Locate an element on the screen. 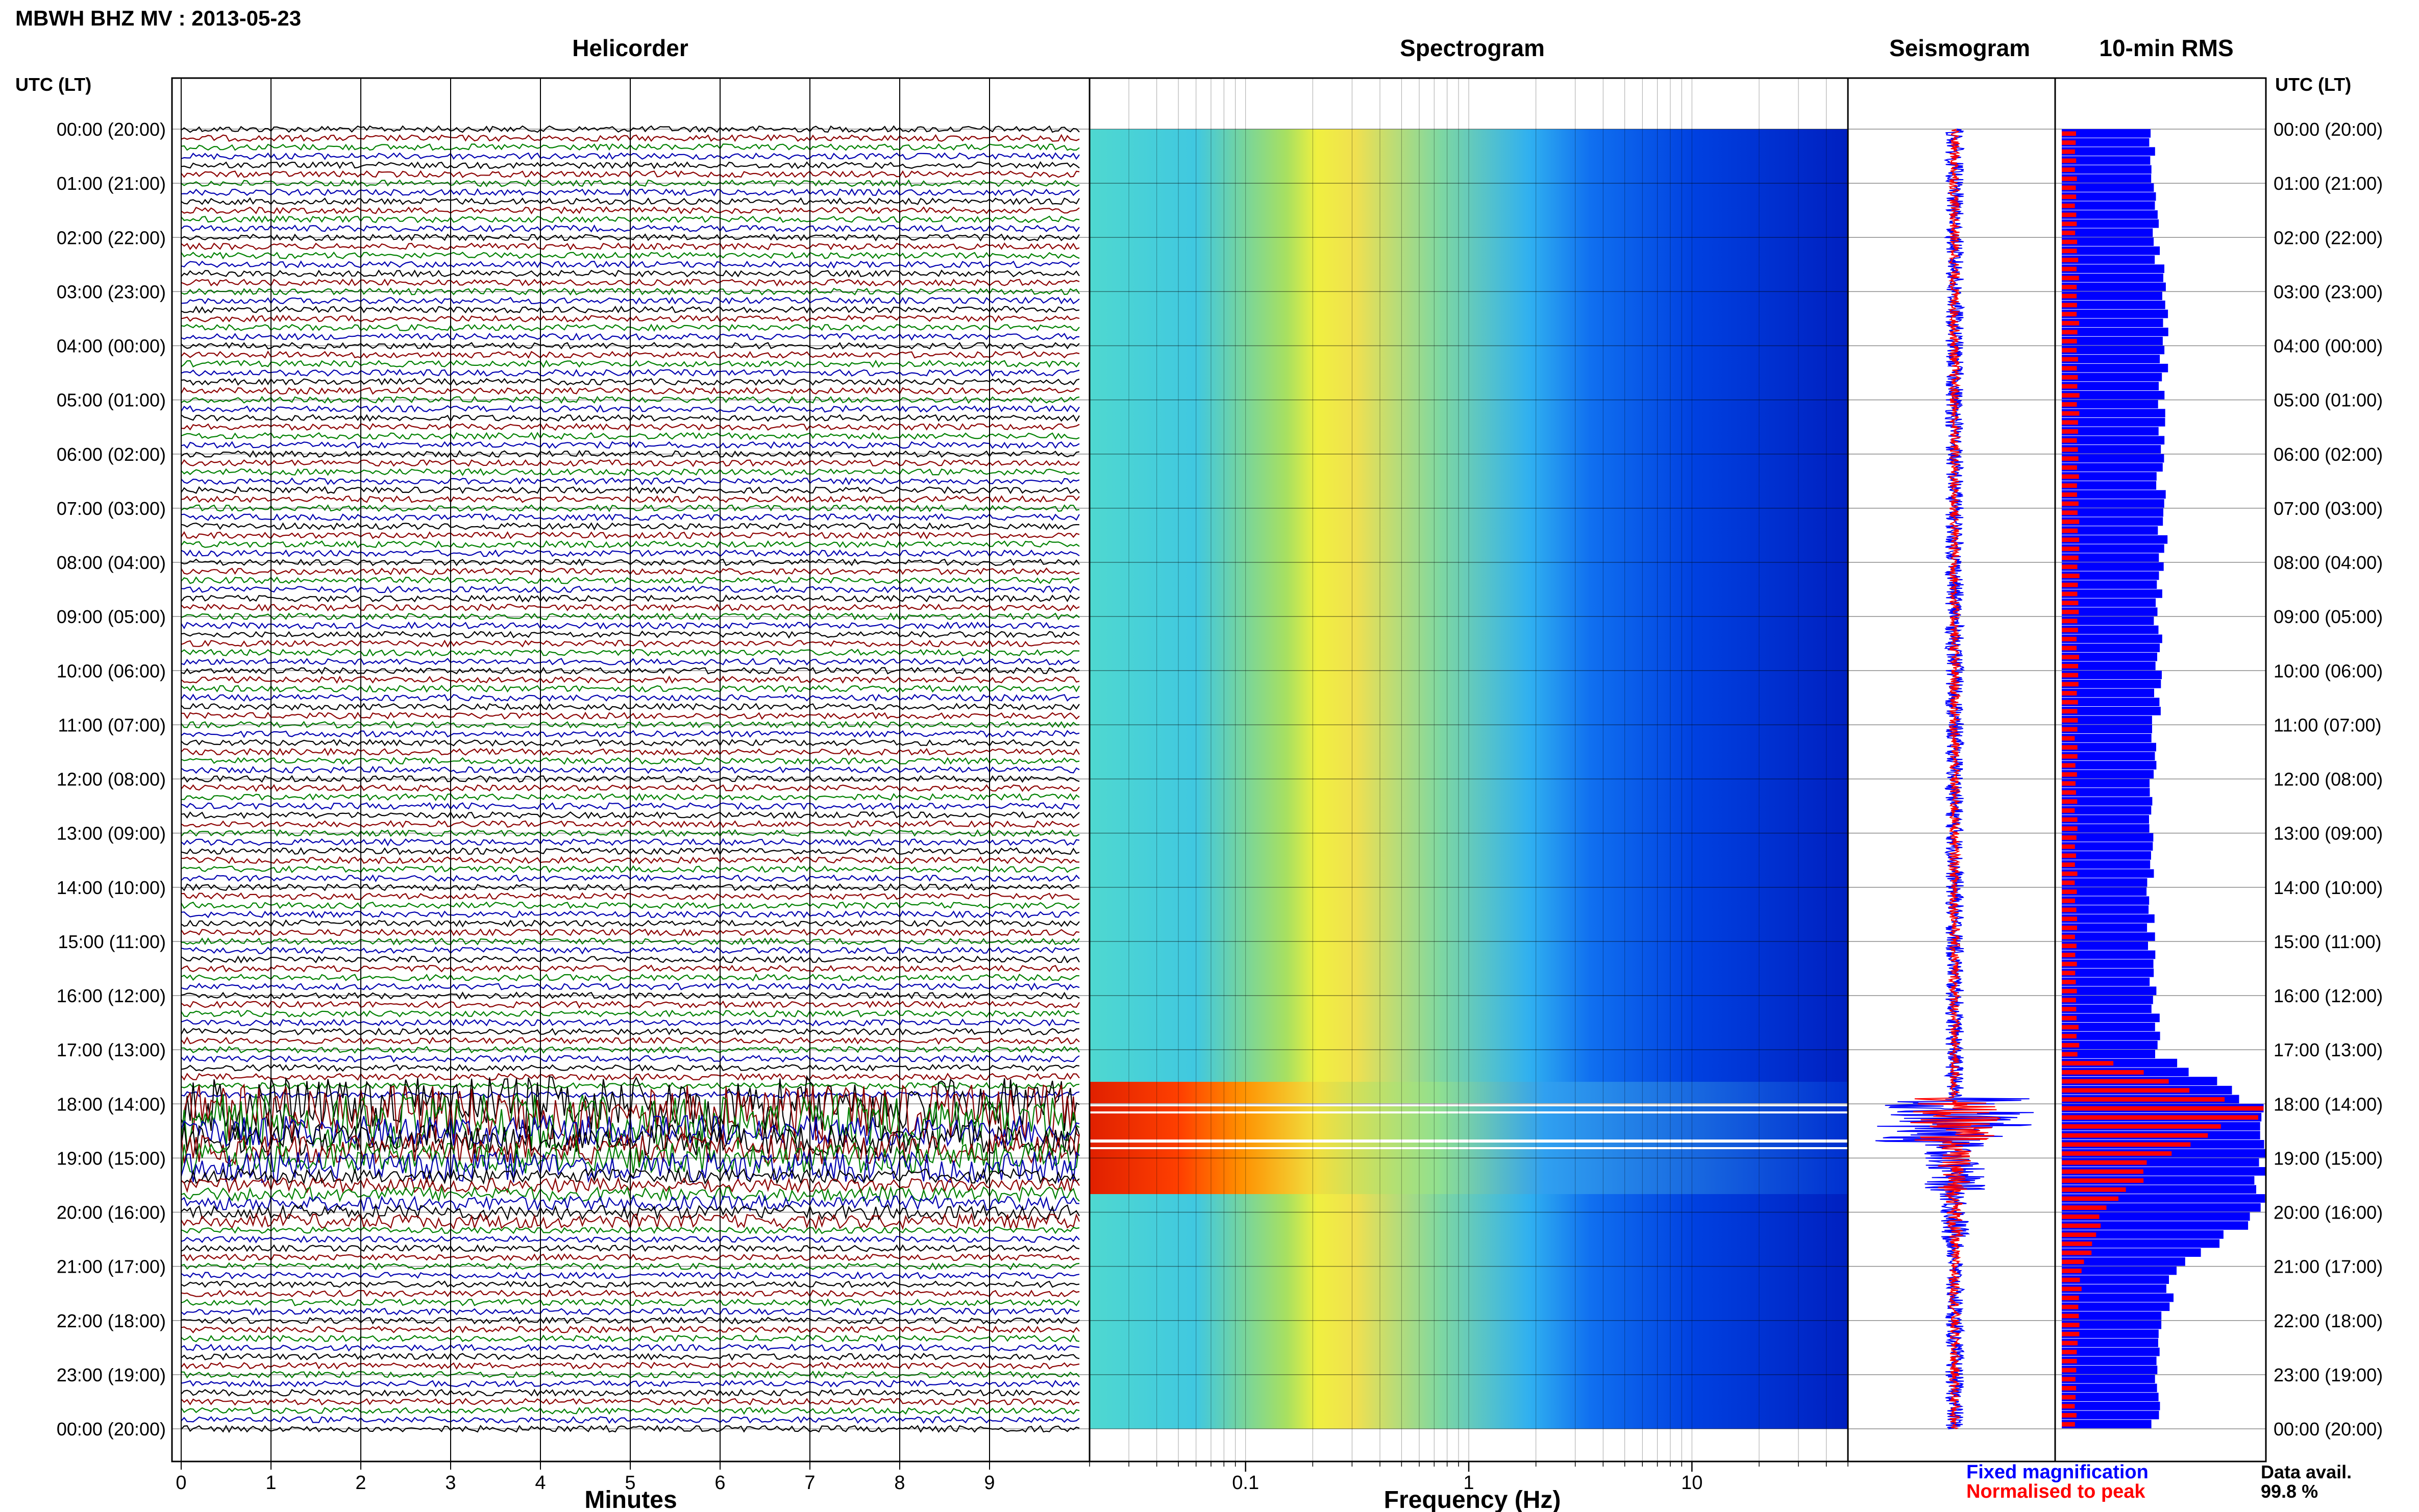  seismogram-normalised is located at coordinates (1955, 779).